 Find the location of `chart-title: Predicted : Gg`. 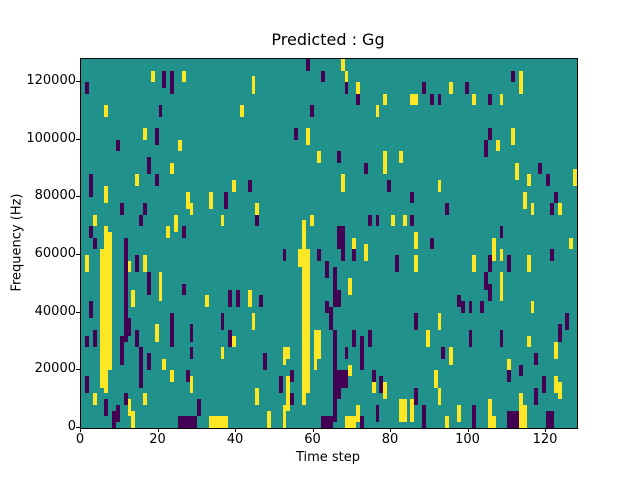

chart-title: Predicted : Gg is located at coordinates (328, 39).